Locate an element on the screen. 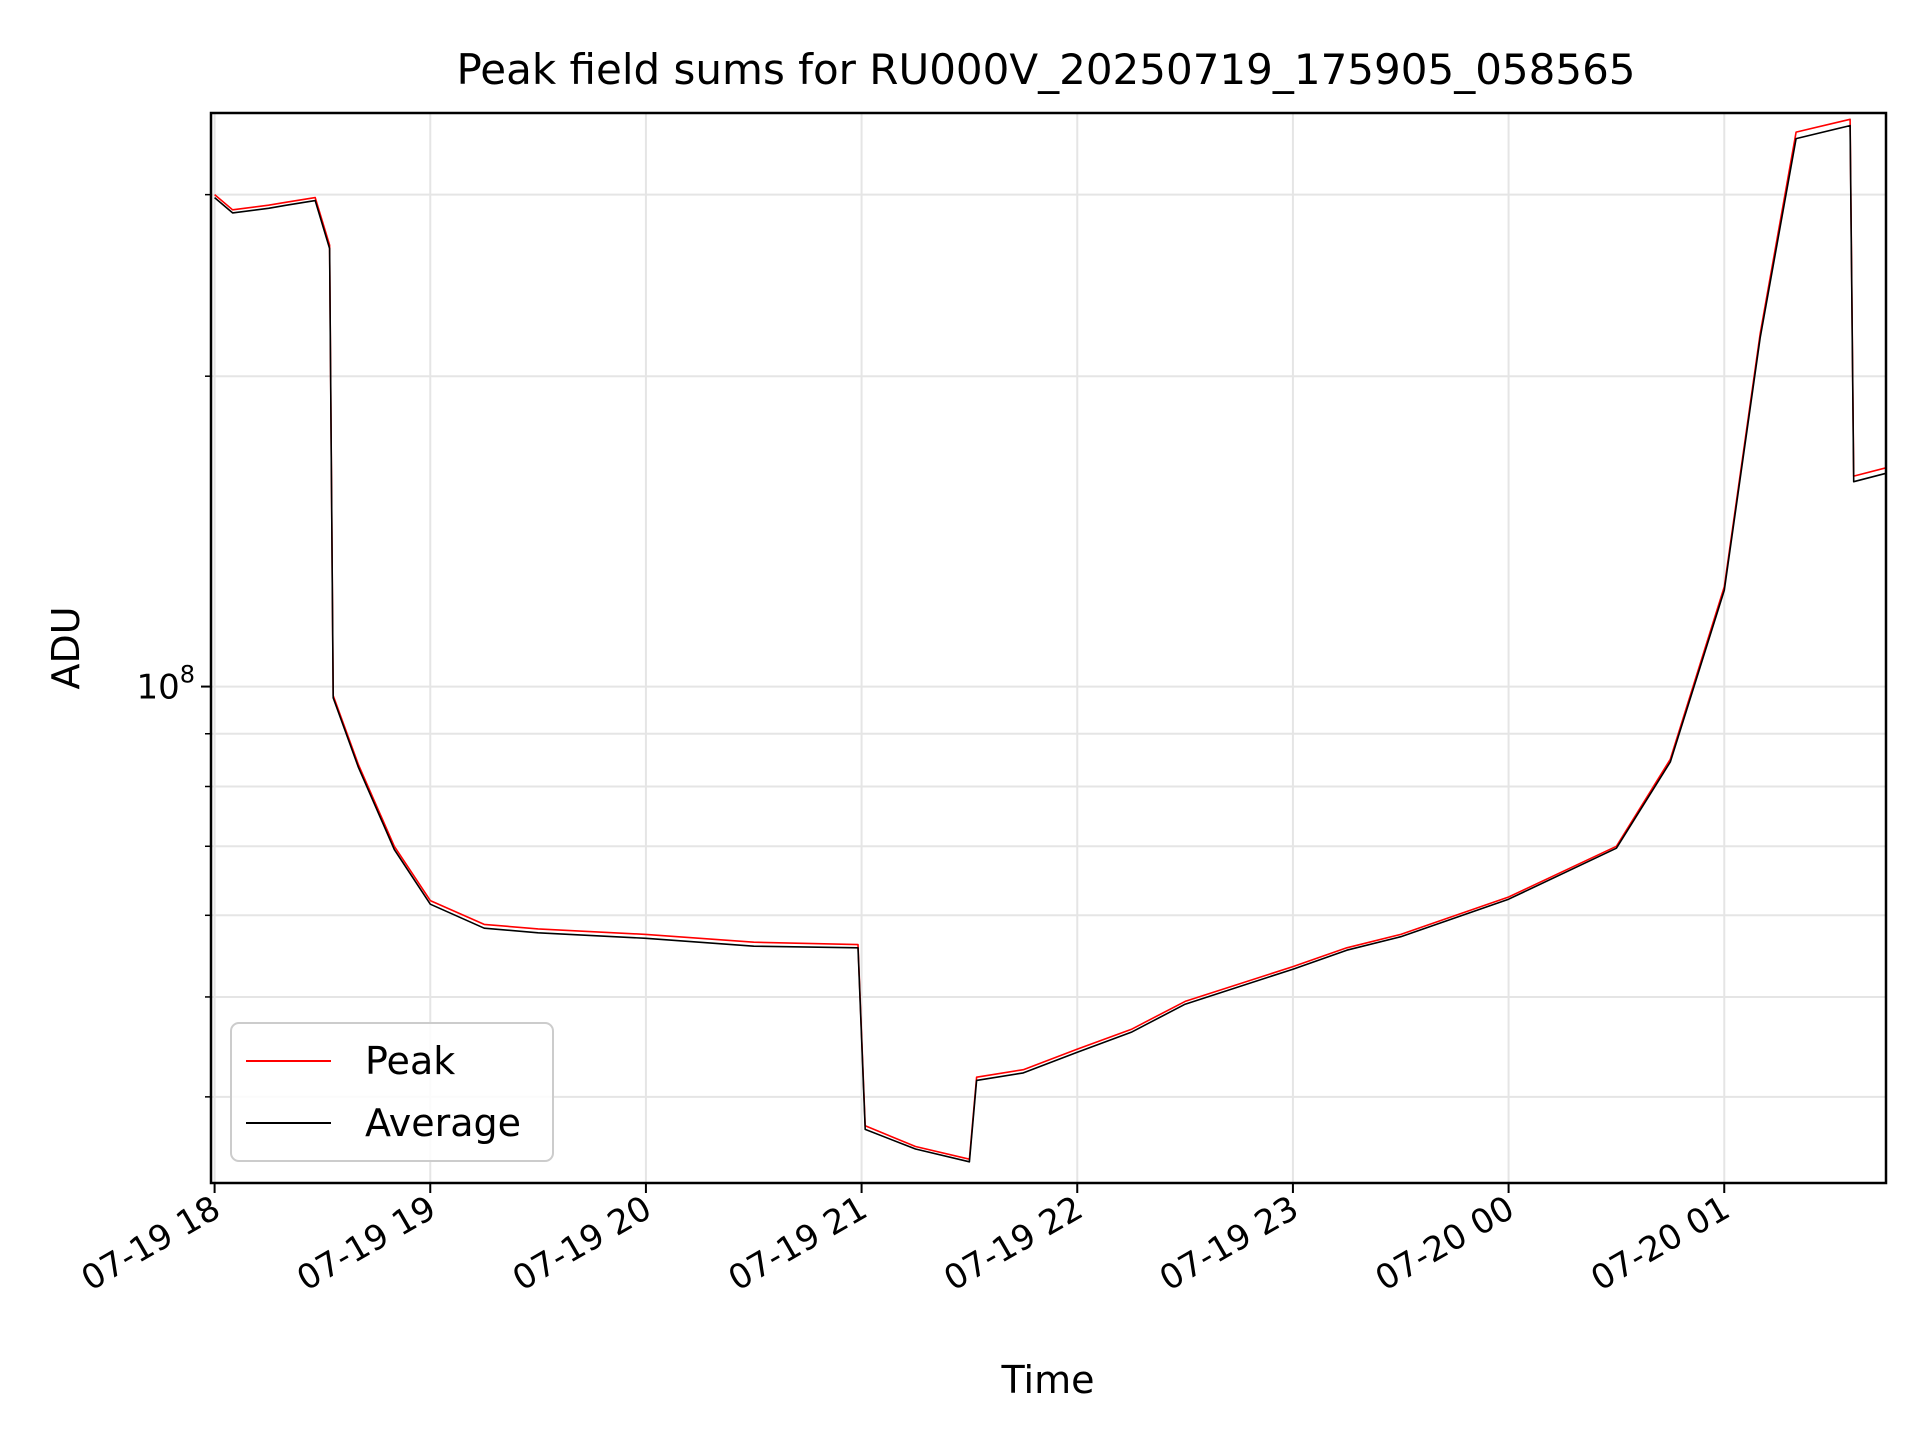  legend-label-average: Average is located at coordinates (443, 1123).